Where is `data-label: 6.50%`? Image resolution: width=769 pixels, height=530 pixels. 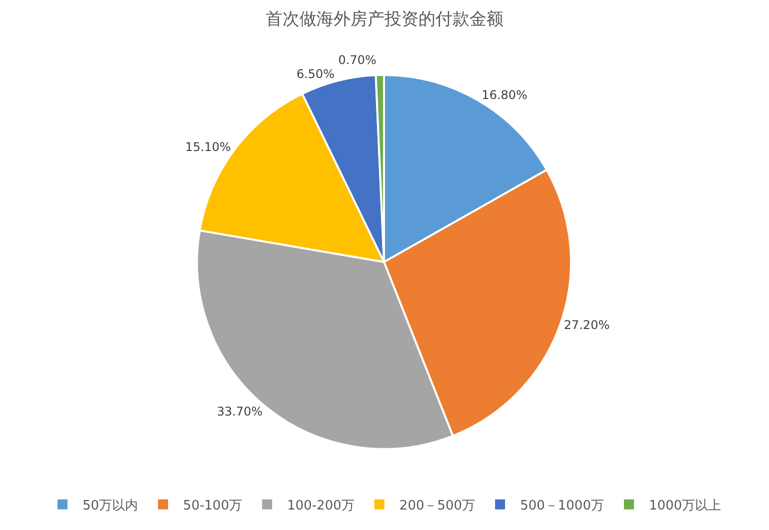
data-label: 6.50% is located at coordinates (315, 74).